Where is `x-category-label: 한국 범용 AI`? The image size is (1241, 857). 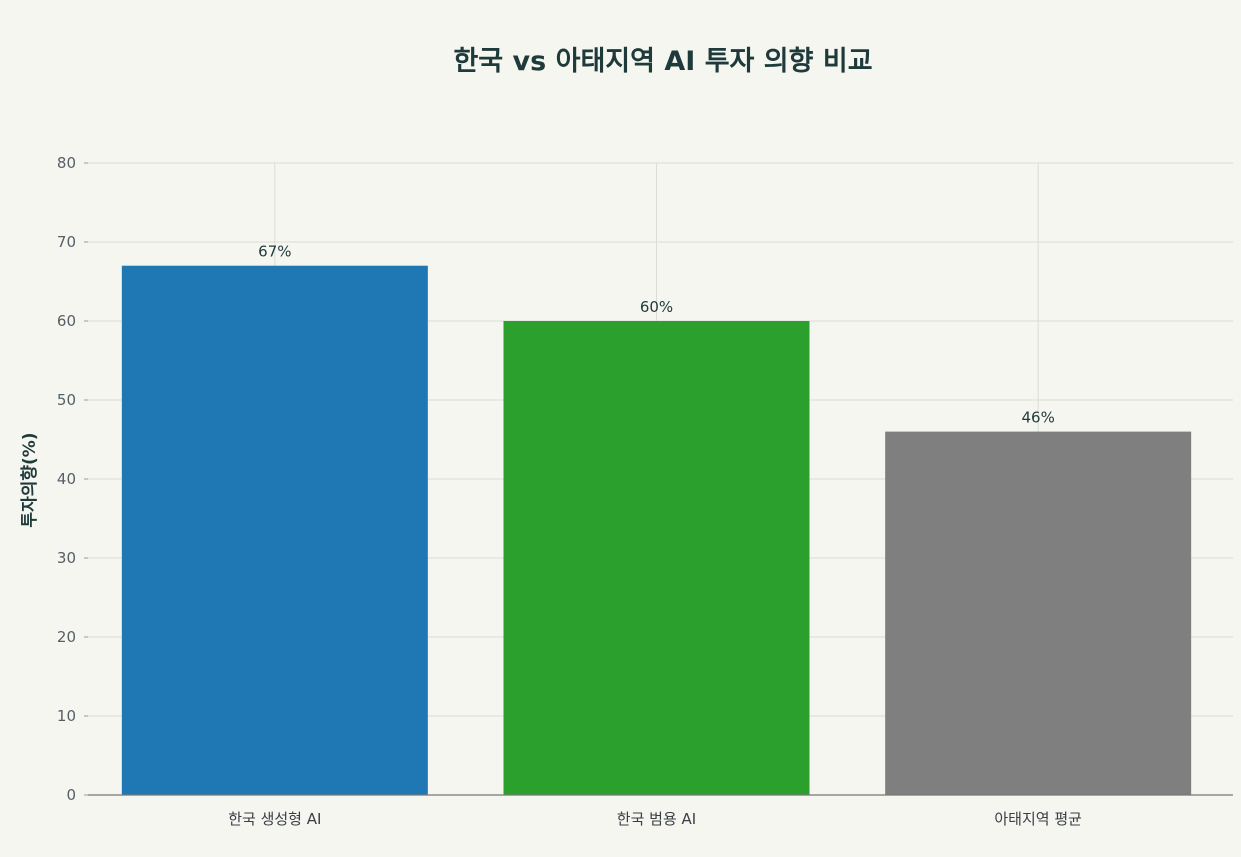 x-category-label: 한국 범용 AI is located at coordinates (656, 819).